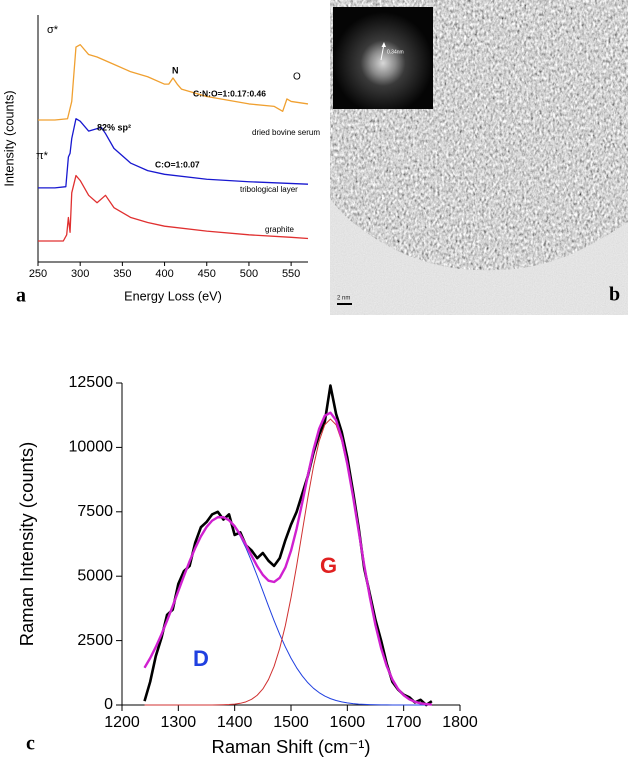  What do you see at coordinates (291, 746) in the screenshot?
I see `x-axis-label: Raman Shift (cm⁻¹)` at bounding box center [291, 746].